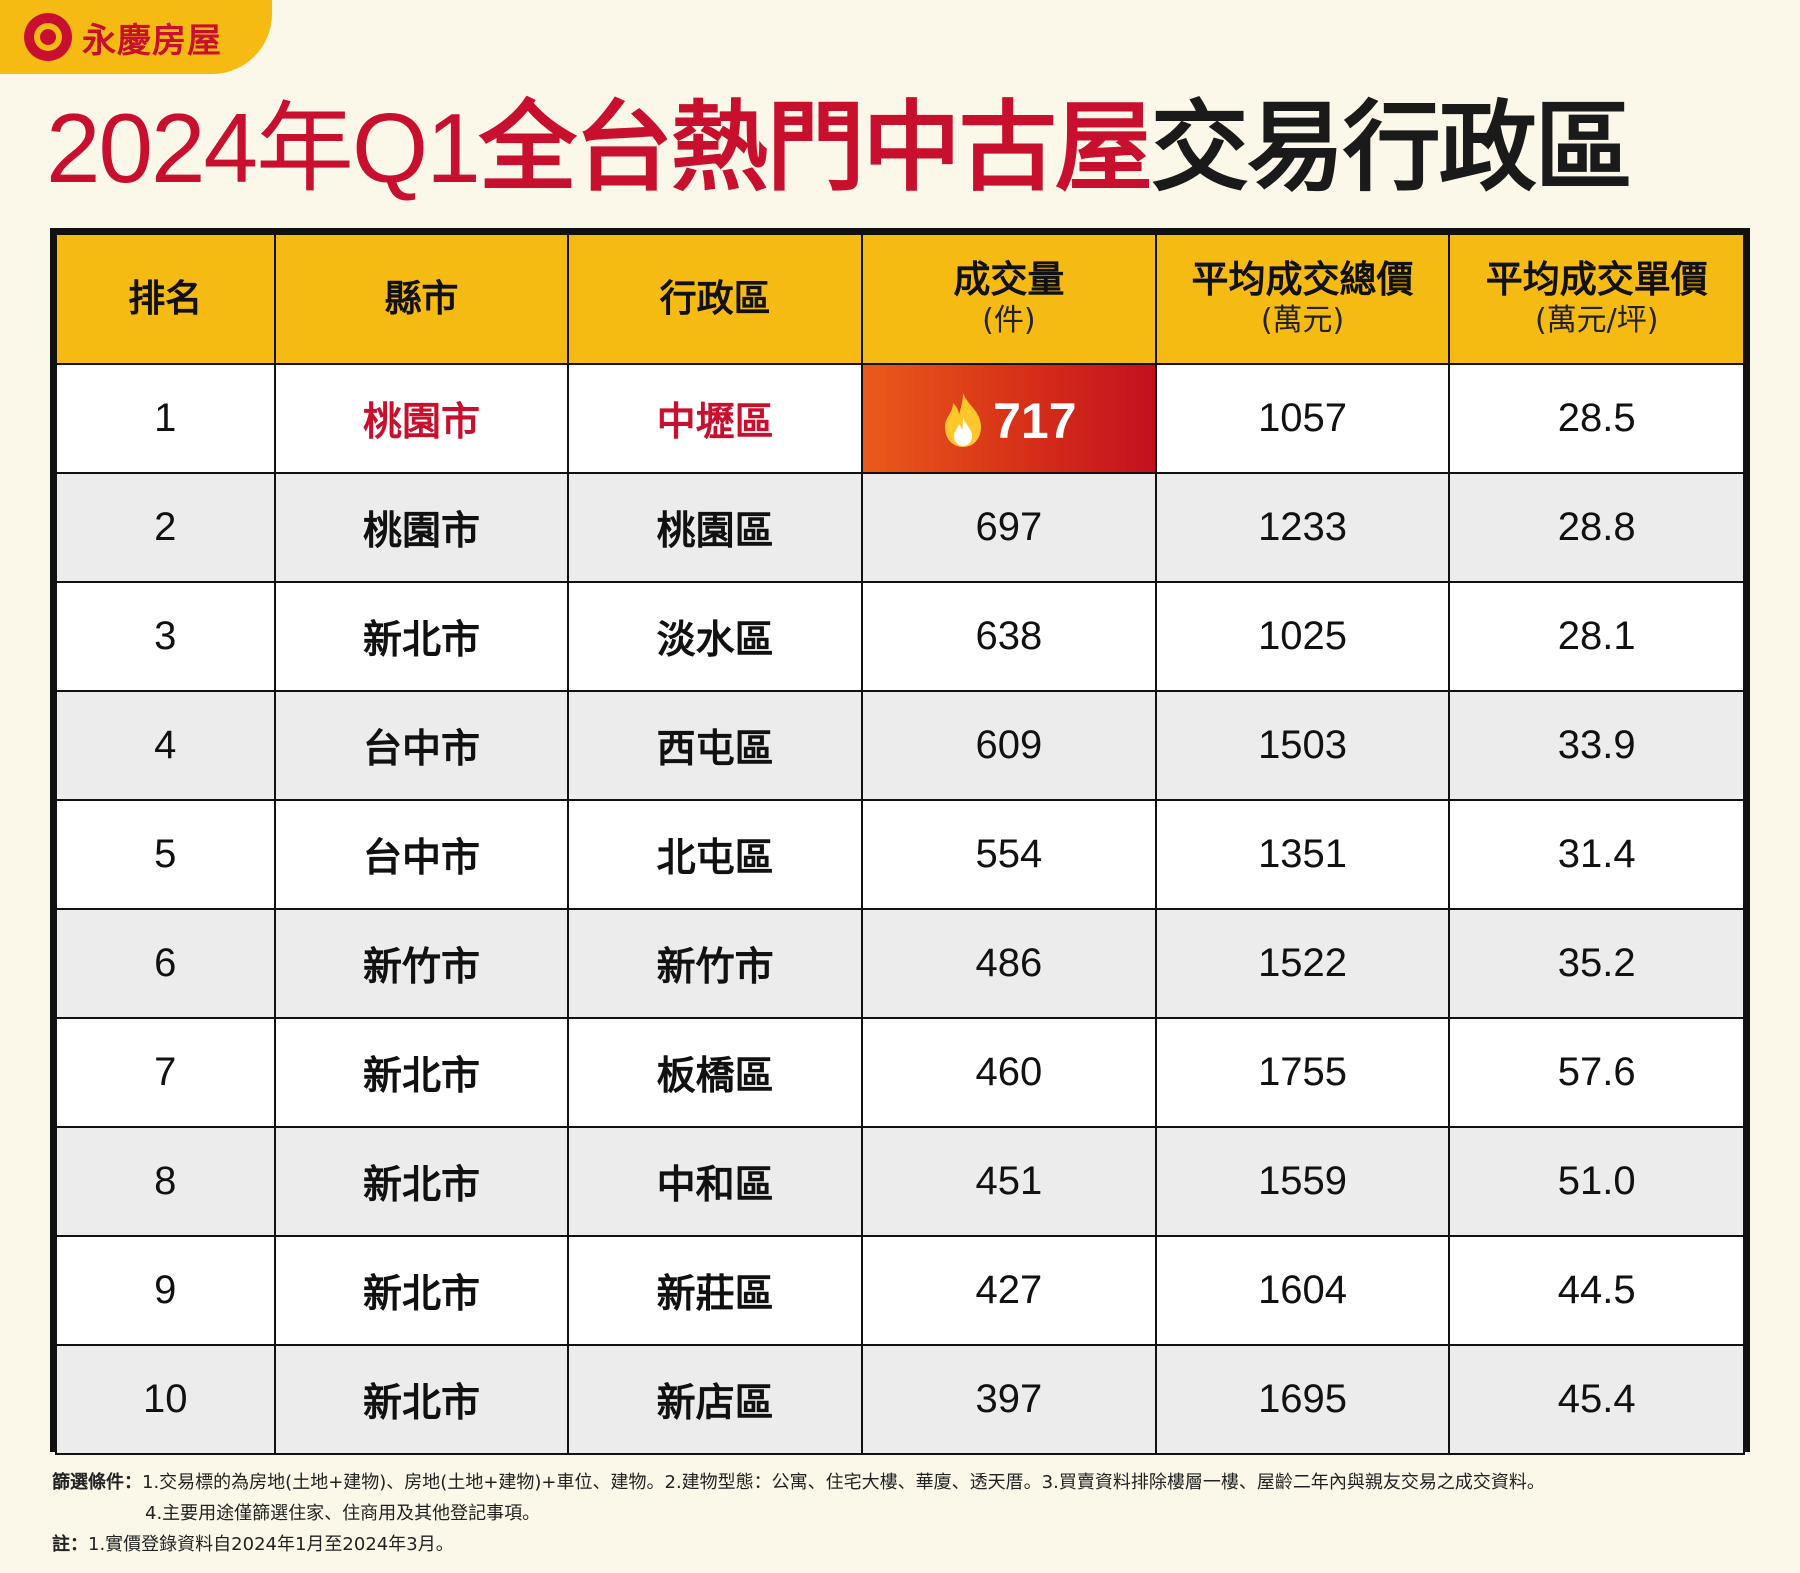  I want to click on table-row: 7 新北市 板橋區 460 1755 57.6, so click(900, 1072).